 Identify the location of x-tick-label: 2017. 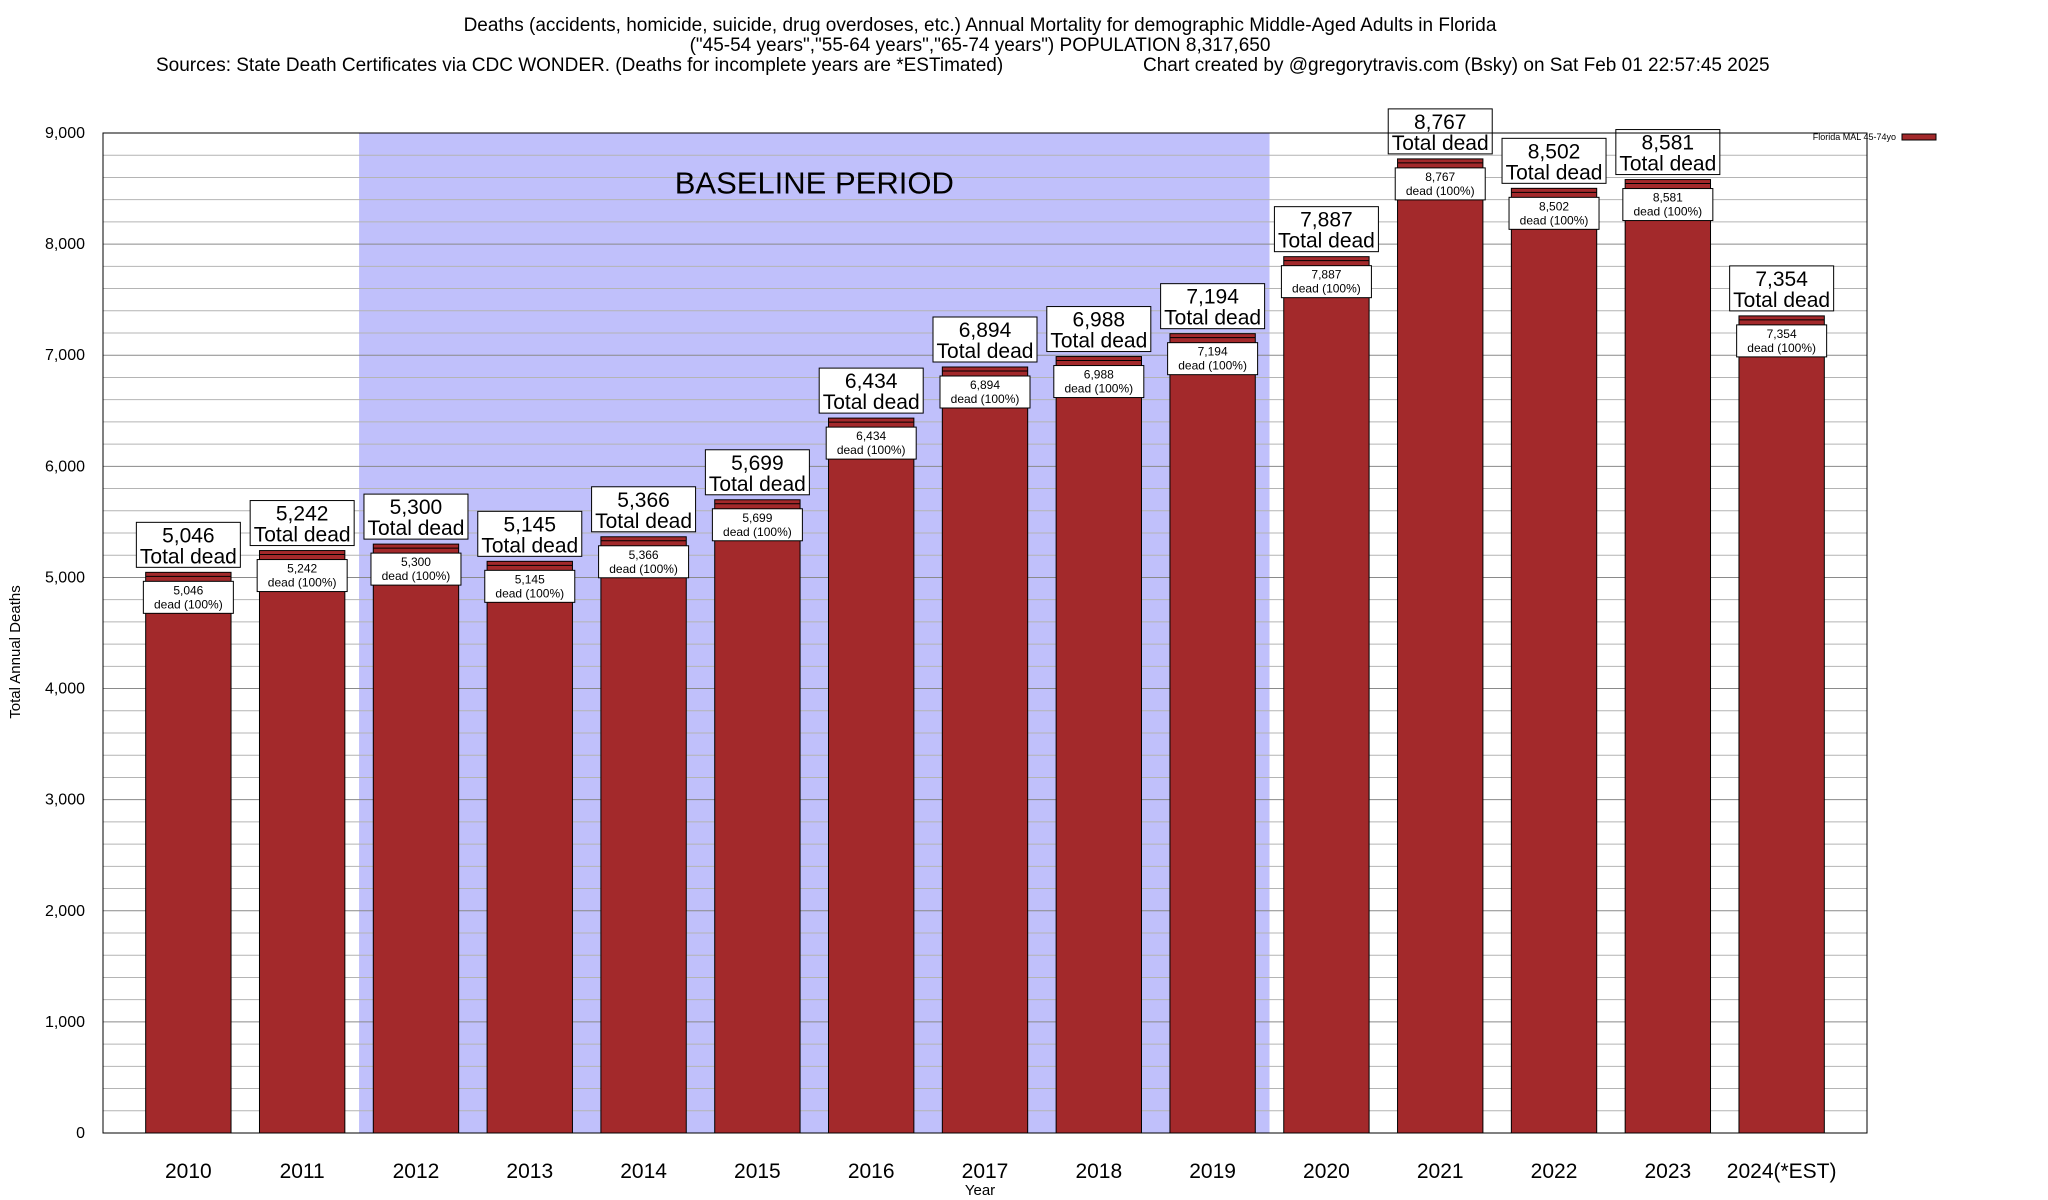
(985, 1171).